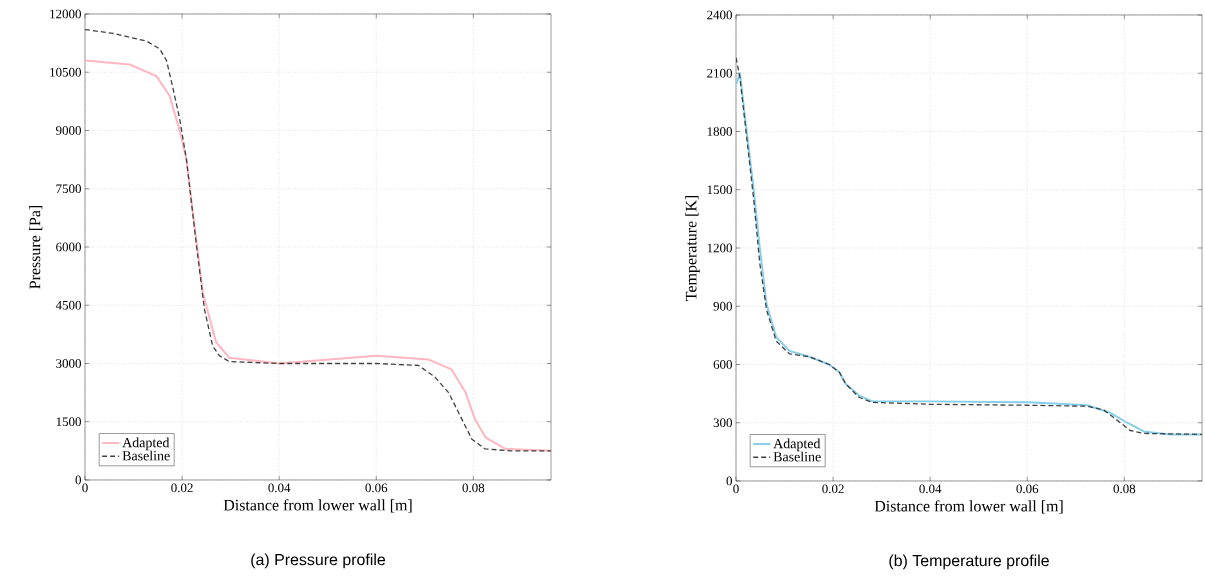  What do you see at coordinates (36, 247) in the screenshot?
I see `y-axis-title: Pressure [Pa]` at bounding box center [36, 247].